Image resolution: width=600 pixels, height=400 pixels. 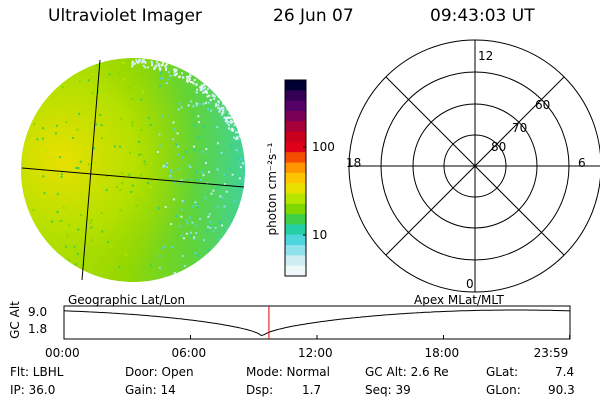 I want to click on dsp-value: 1.7, so click(x=312, y=390).